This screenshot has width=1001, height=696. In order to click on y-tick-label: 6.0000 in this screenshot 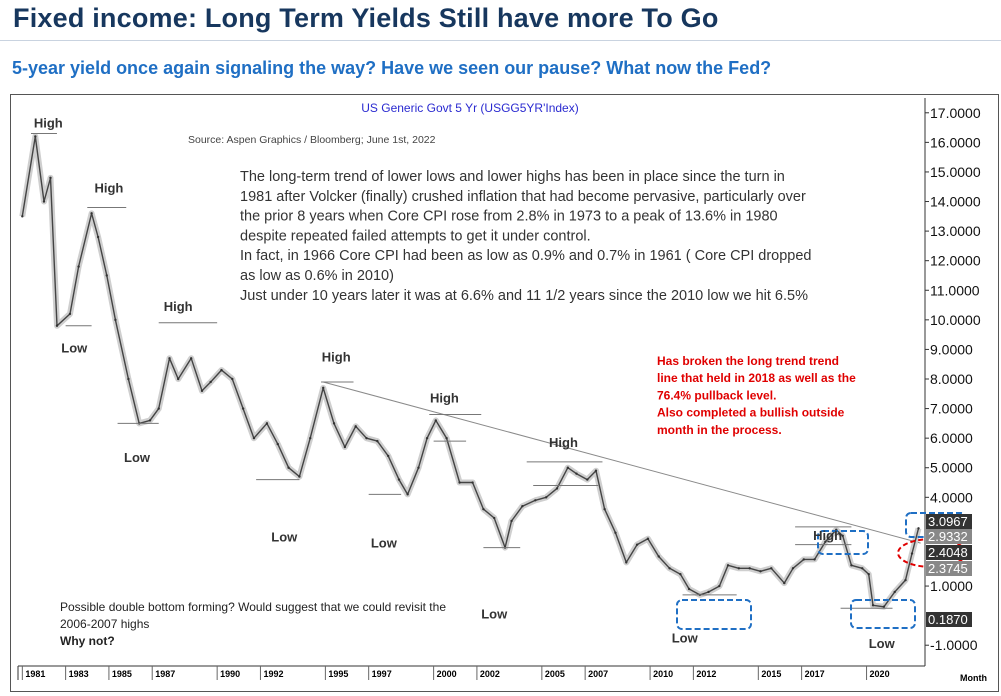, I will do `click(951, 438)`.